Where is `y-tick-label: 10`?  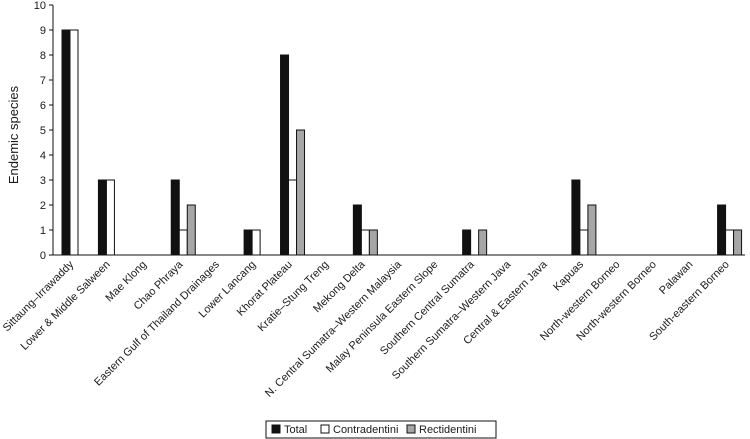 y-tick-label: 10 is located at coordinates (40, 6).